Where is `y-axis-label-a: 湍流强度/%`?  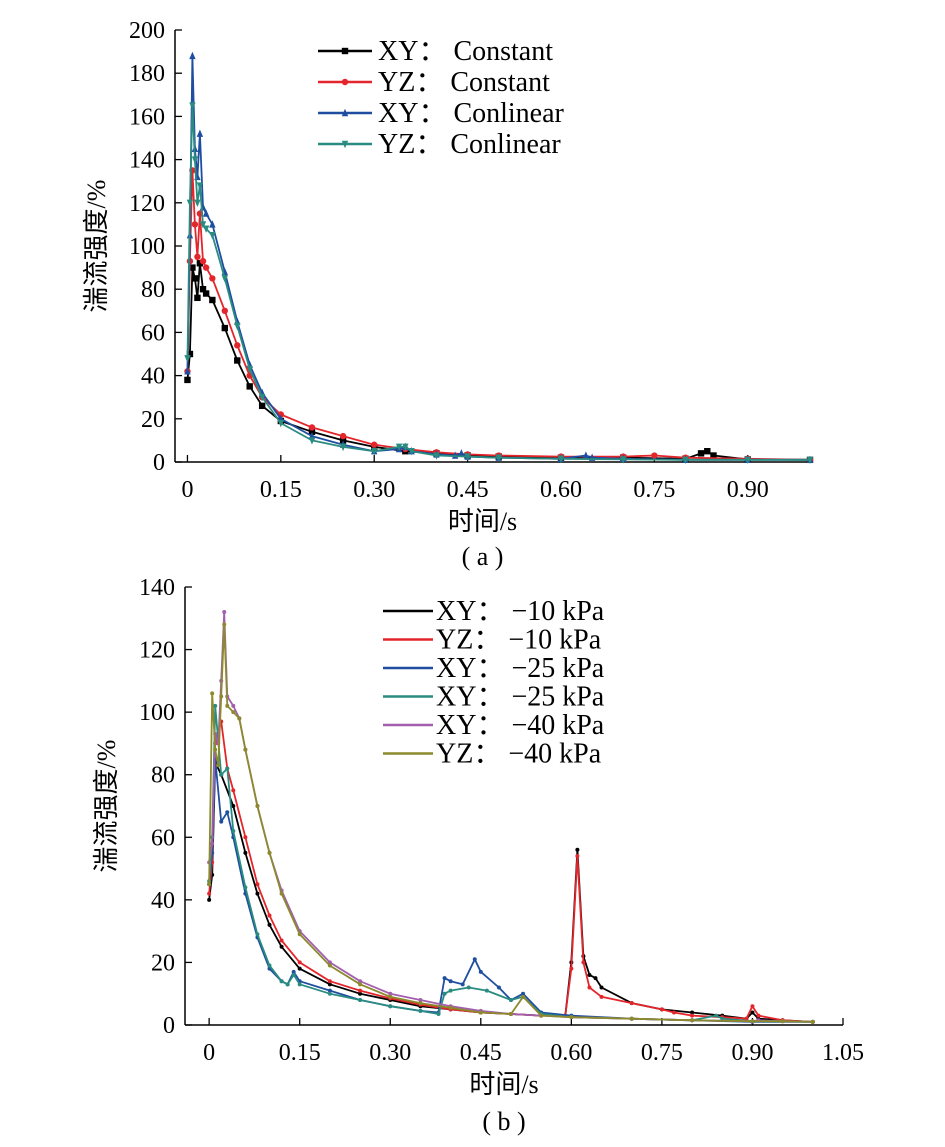
y-axis-label-a: 湍流强度/% is located at coordinates (96, 246).